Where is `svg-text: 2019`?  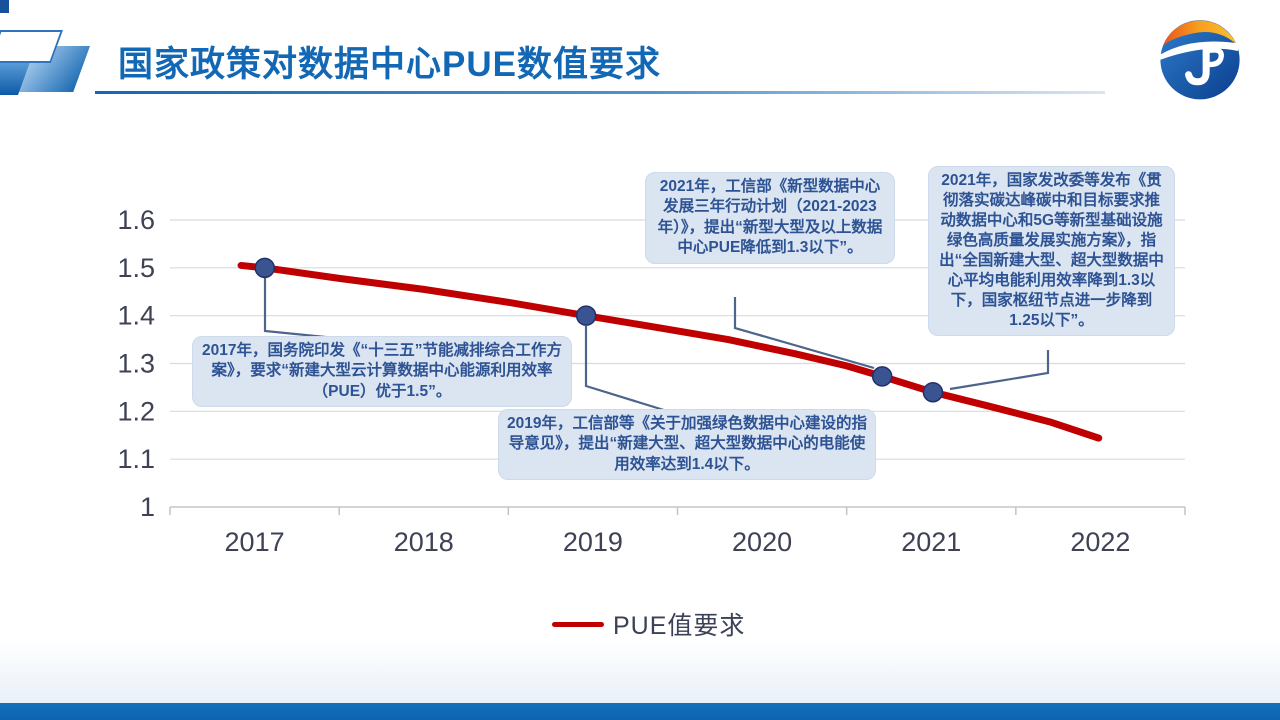
svg-text: 2019 is located at coordinates (593, 542).